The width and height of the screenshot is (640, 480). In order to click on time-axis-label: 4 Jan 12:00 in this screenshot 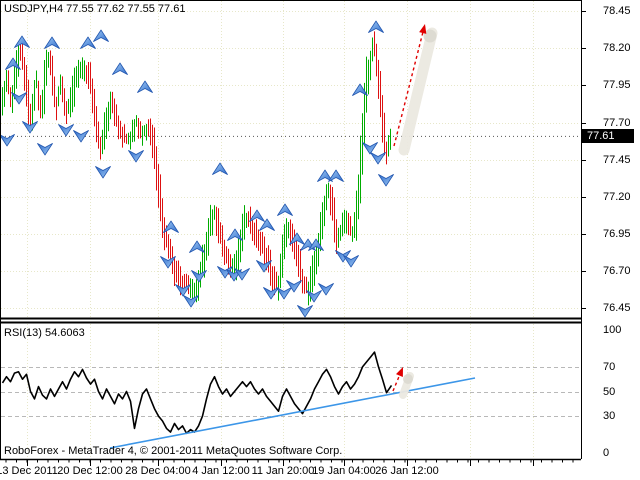, I will do `click(221, 471)`.